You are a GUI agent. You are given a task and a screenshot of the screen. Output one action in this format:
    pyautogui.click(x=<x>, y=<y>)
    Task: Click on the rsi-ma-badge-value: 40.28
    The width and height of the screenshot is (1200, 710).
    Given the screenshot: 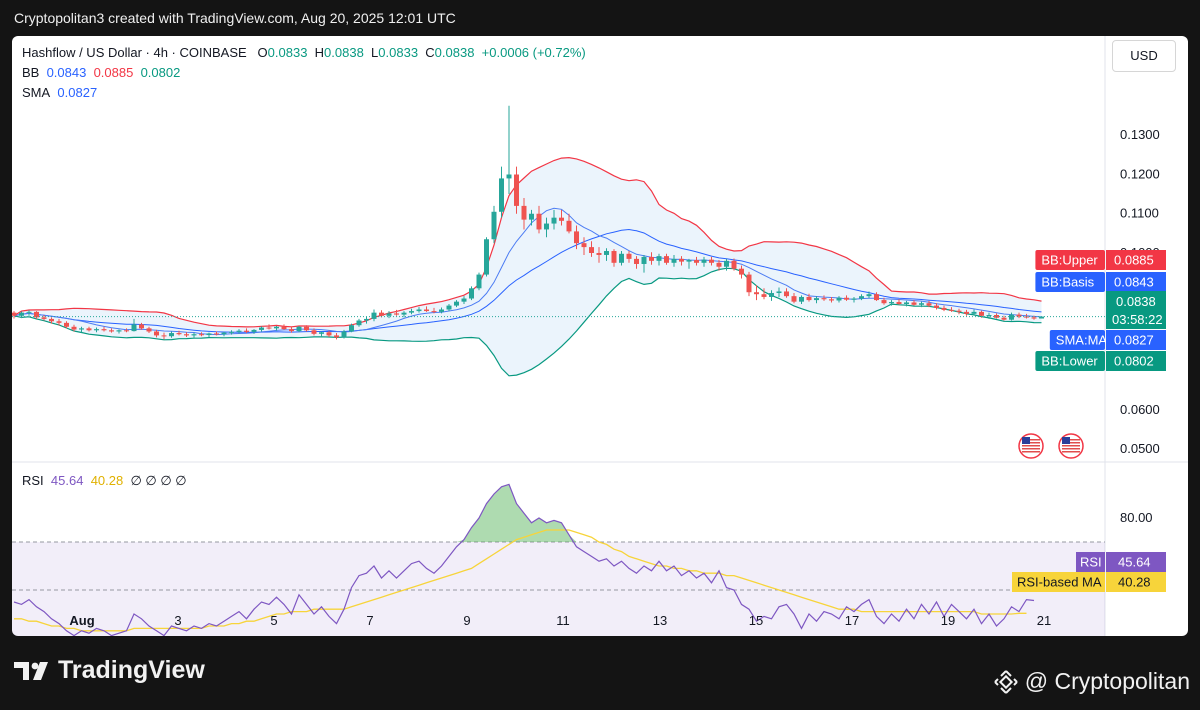 What is the action you would take?
    pyautogui.click(x=1134, y=582)
    